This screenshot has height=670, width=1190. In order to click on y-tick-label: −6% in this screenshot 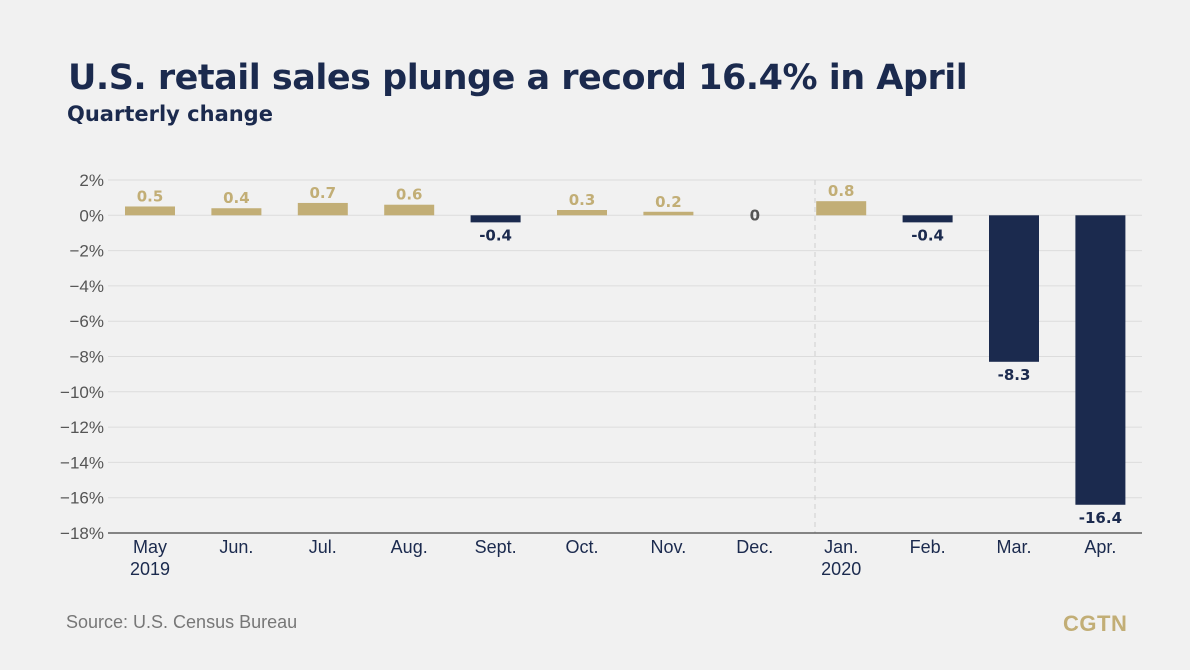, I will do `click(87, 321)`.